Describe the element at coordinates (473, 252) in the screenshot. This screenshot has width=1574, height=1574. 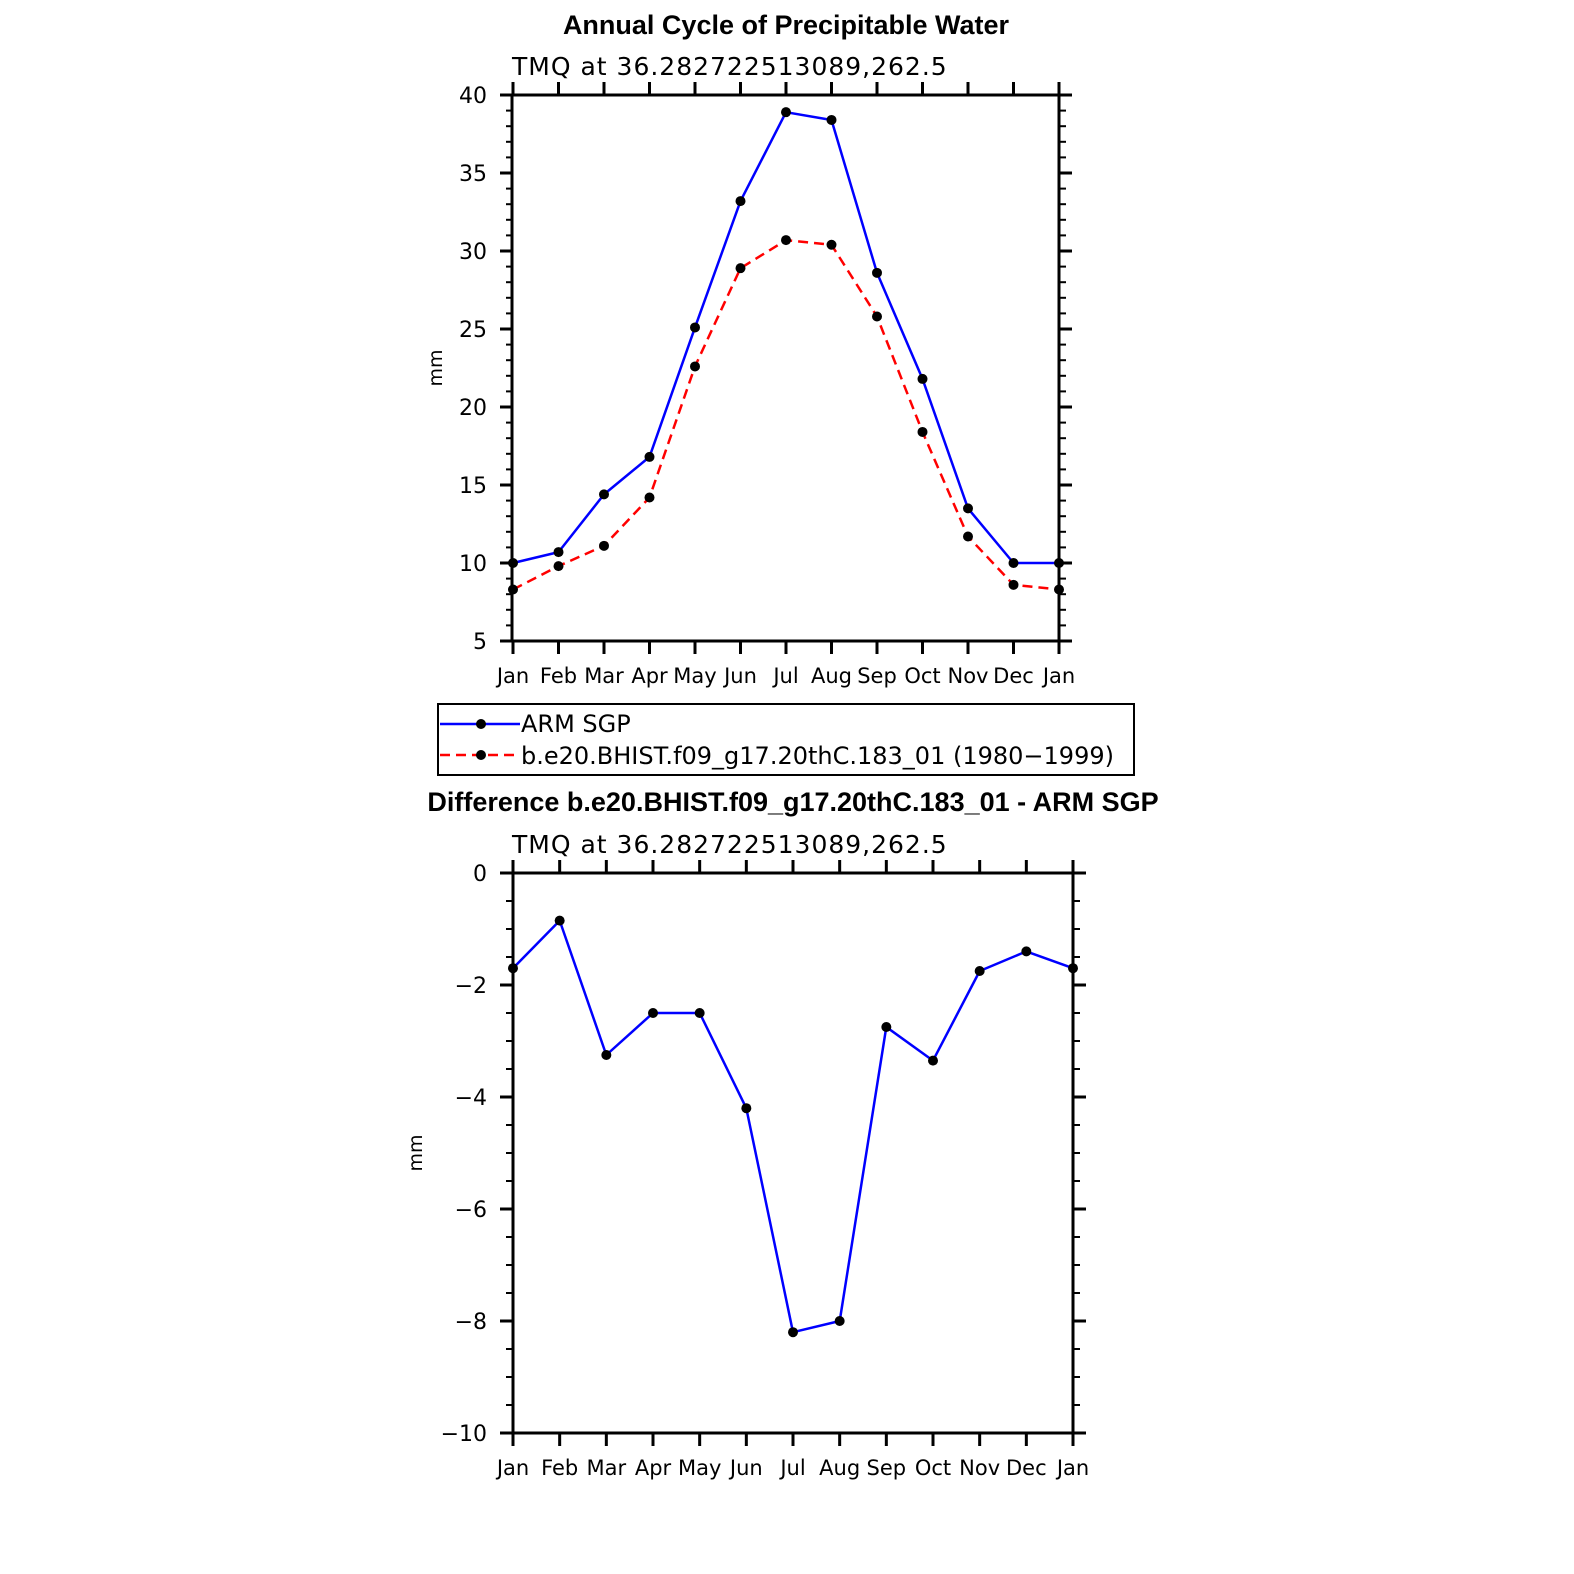
I see `y-tick-label: 30` at that location.